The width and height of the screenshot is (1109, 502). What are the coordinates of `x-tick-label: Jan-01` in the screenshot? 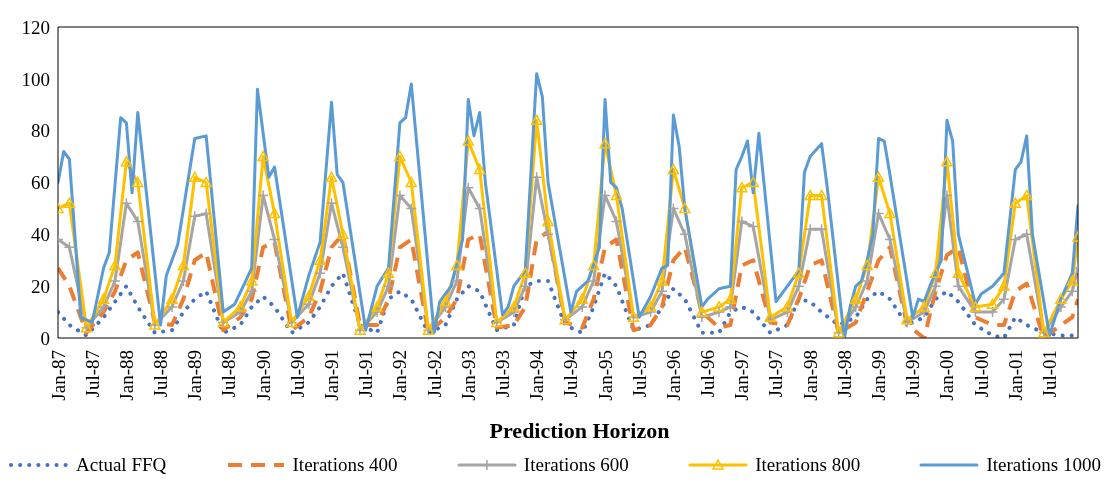 It's located at (1015, 375).